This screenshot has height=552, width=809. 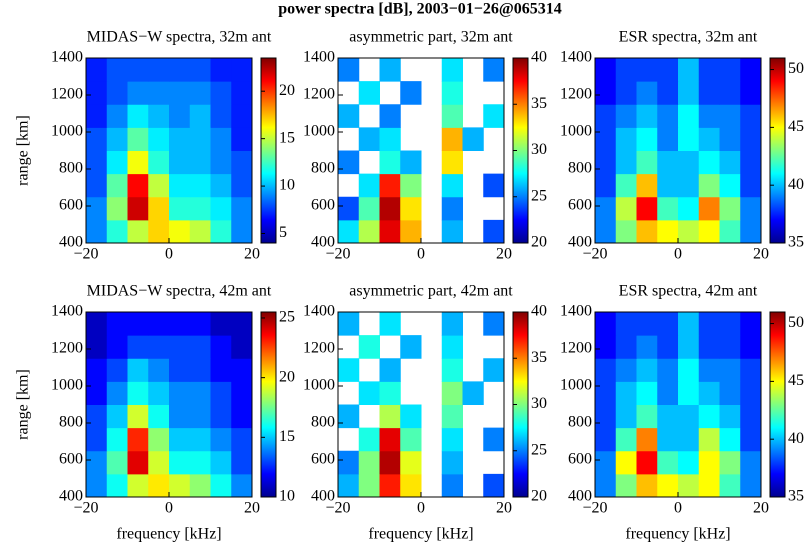 I want to click on y-tick-label: 1000, so click(x=319, y=385).